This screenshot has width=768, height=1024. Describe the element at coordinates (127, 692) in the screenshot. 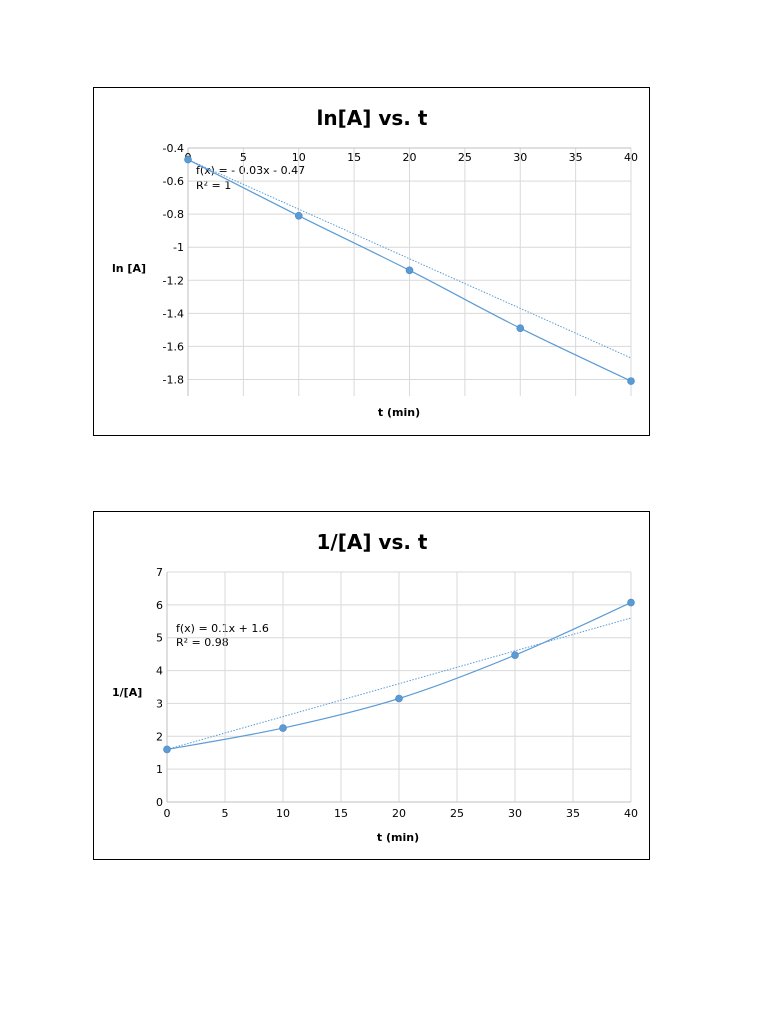

I see `y-axis-label: 1/[A]` at that location.